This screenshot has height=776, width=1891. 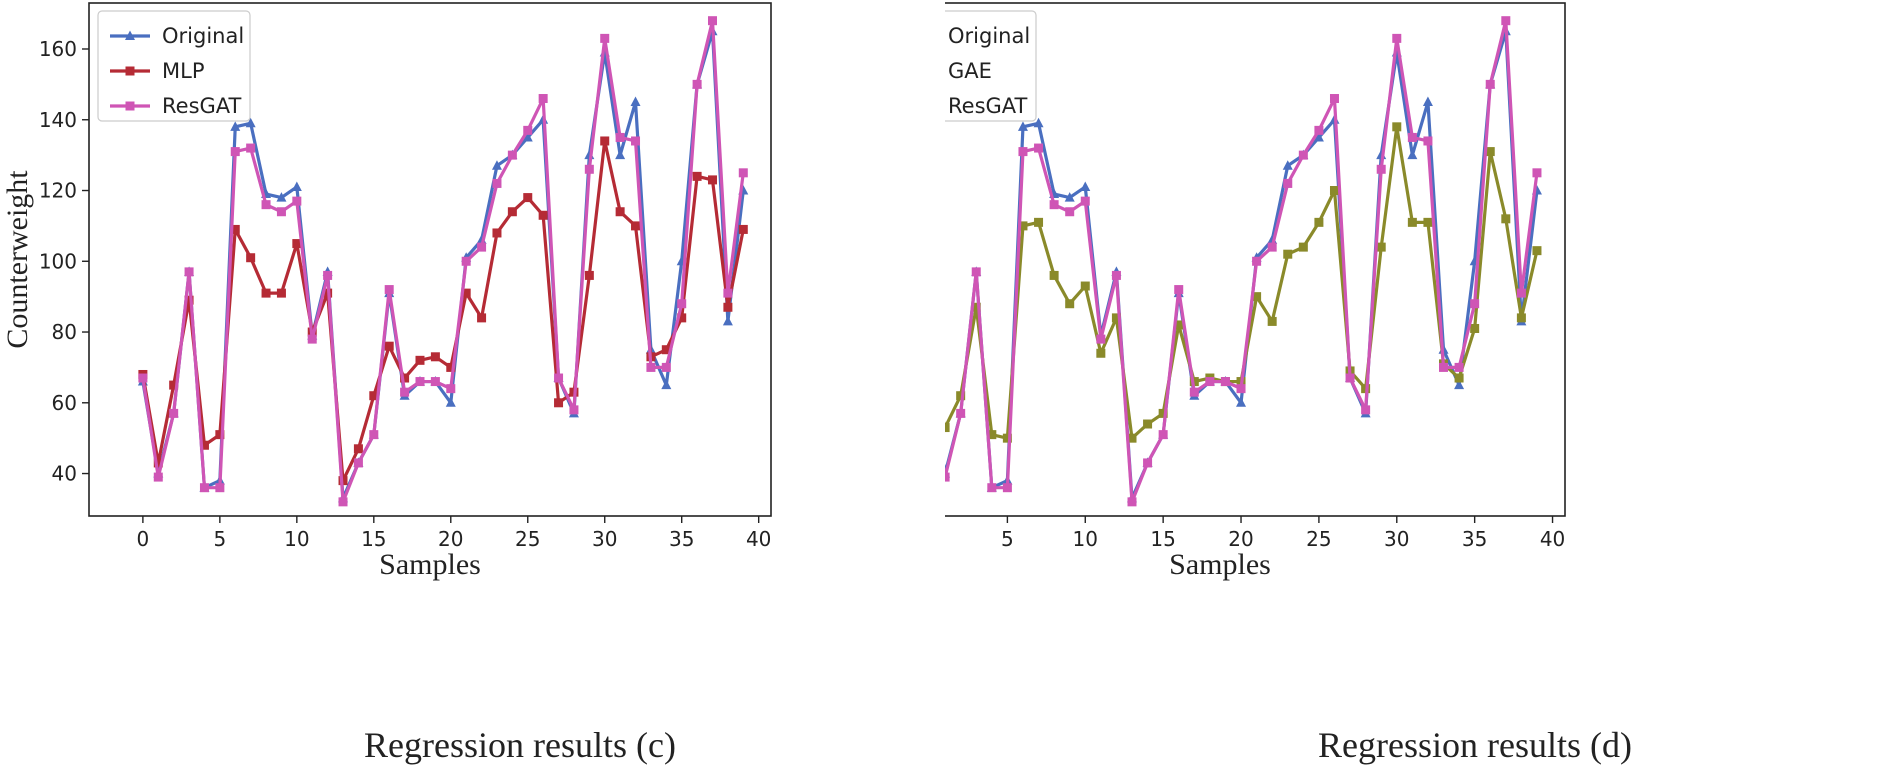 I want to click on legend-label: MLP, so click(x=183, y=71).